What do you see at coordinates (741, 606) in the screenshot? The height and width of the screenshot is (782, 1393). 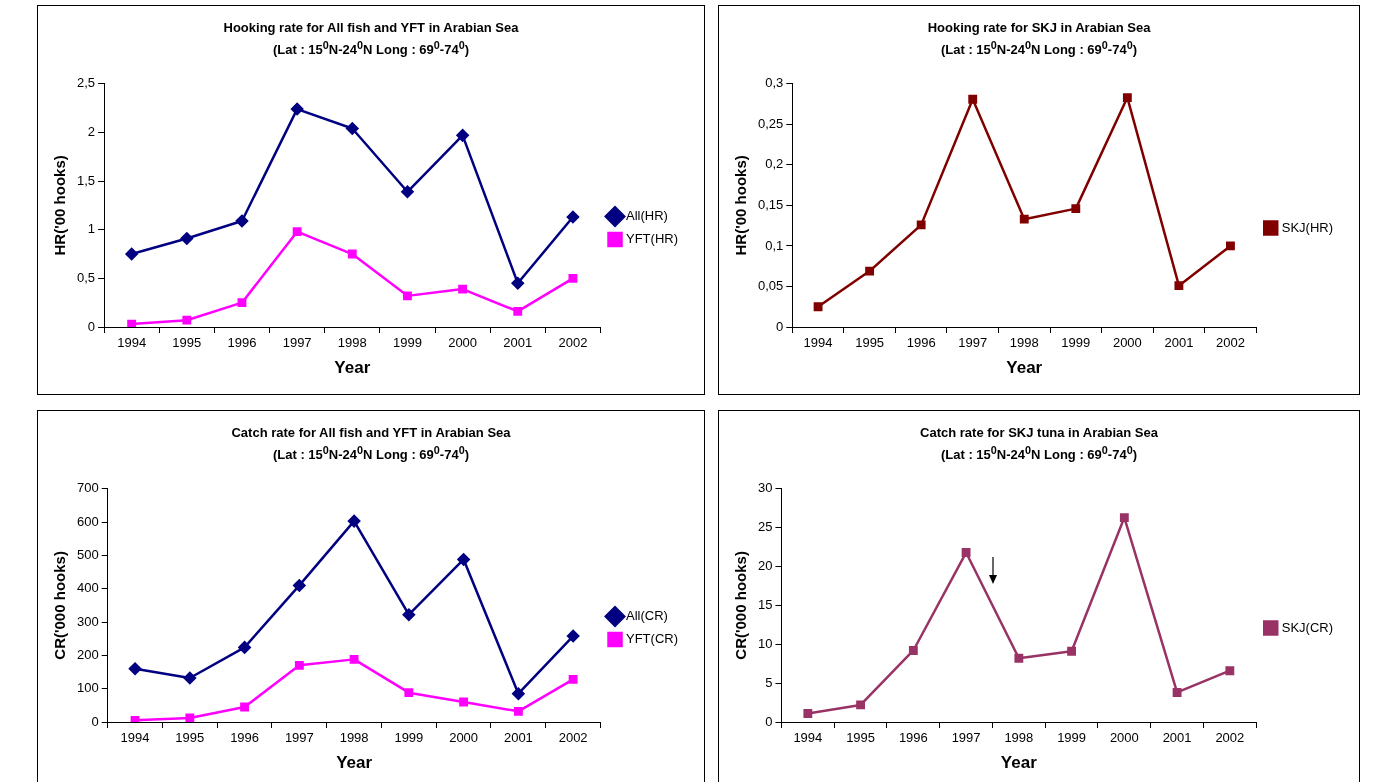 I see `y-axis-title: CR('000 hooks)` at bounding box center [741, 606].